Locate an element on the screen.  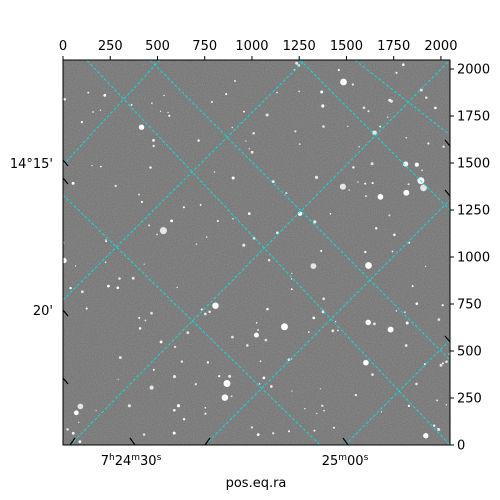
right-tick-label: 1000 is located at coordinates (473, 258).